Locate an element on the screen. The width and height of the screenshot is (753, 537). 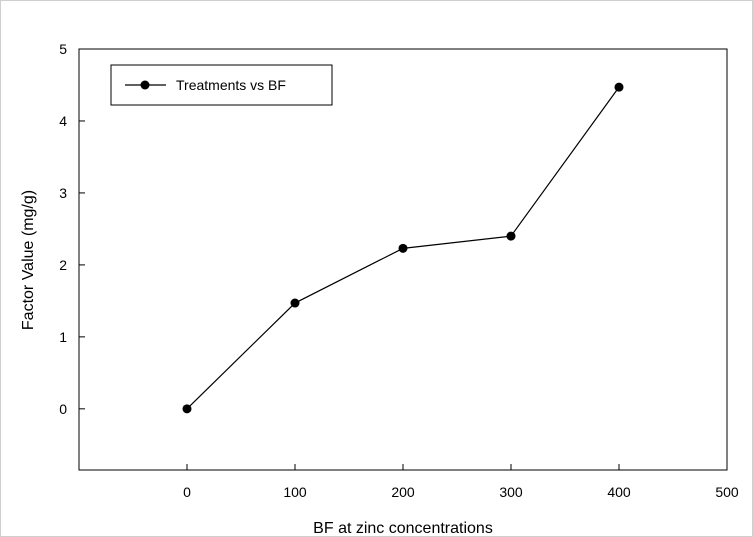
x-tick-label: 400 is located at coordinates (619, 492).